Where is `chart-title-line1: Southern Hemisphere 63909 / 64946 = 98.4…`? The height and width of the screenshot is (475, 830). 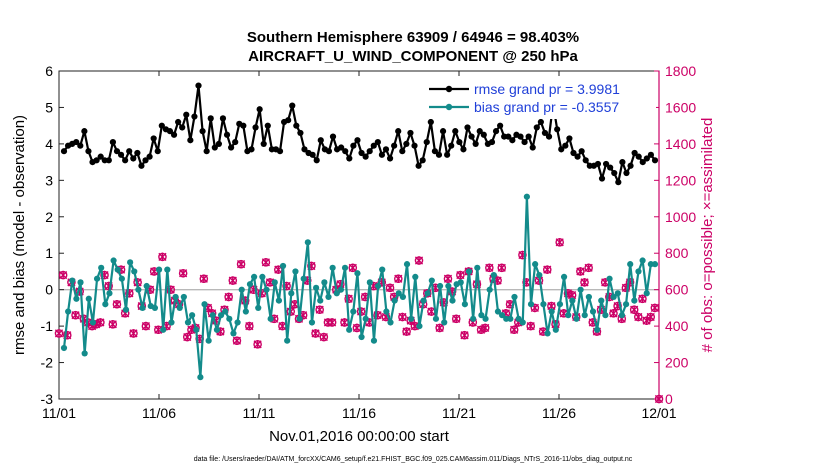
chart-title-line1: Southern Hemisphere 63909 / 64946 = 98.4… is located at coordinates (413, 37).